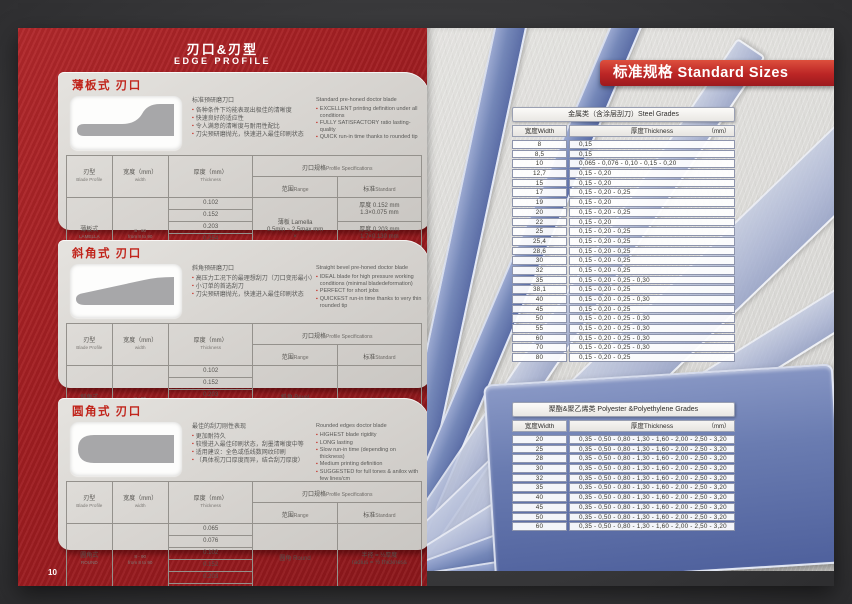  What do you see at coordinates (351, 426) in the screenshot?
I see `bullets-en-header: Rounded edges doctor blade` at bounding box center [351, 426].